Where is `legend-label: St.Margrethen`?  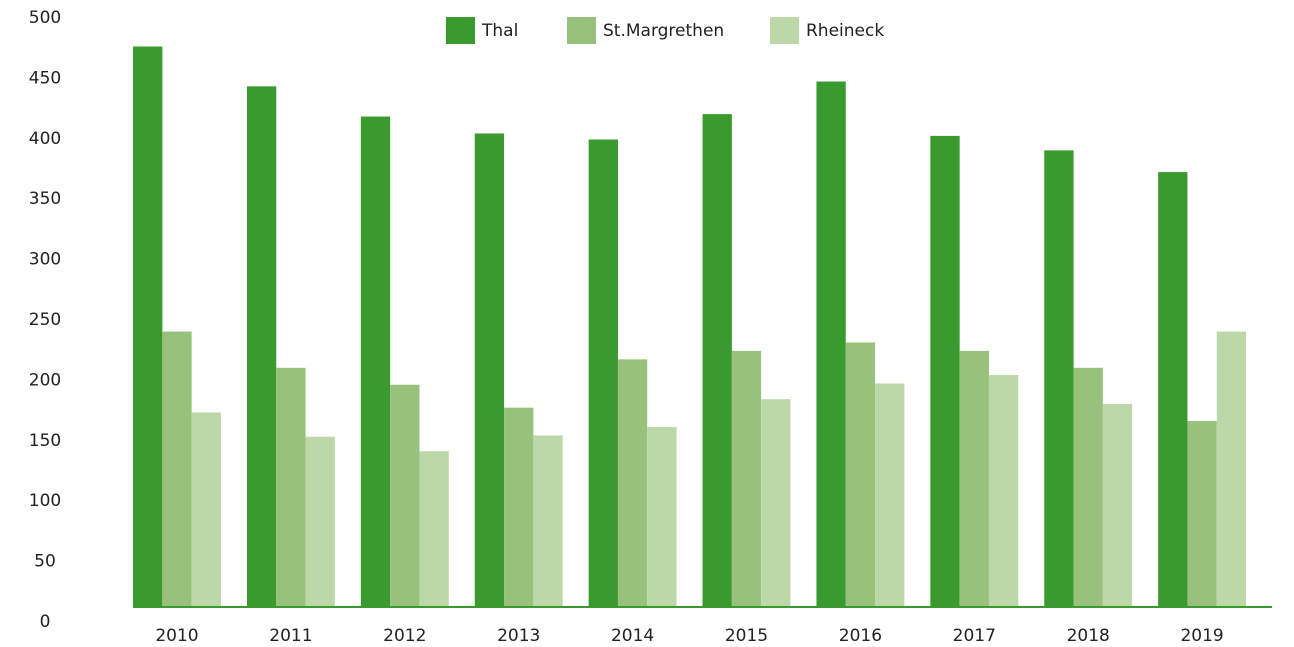
legend-label: St.Margrethen is located at coordinates (663, 31).